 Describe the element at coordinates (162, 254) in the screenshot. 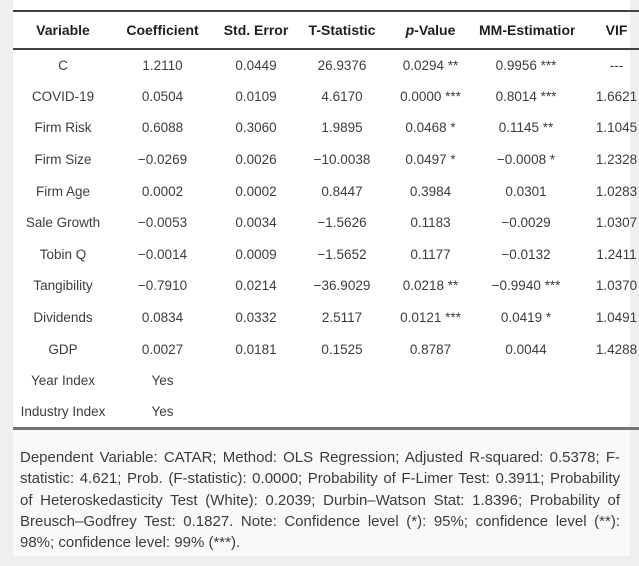

I see `table-cell: −0.0014` at that location.